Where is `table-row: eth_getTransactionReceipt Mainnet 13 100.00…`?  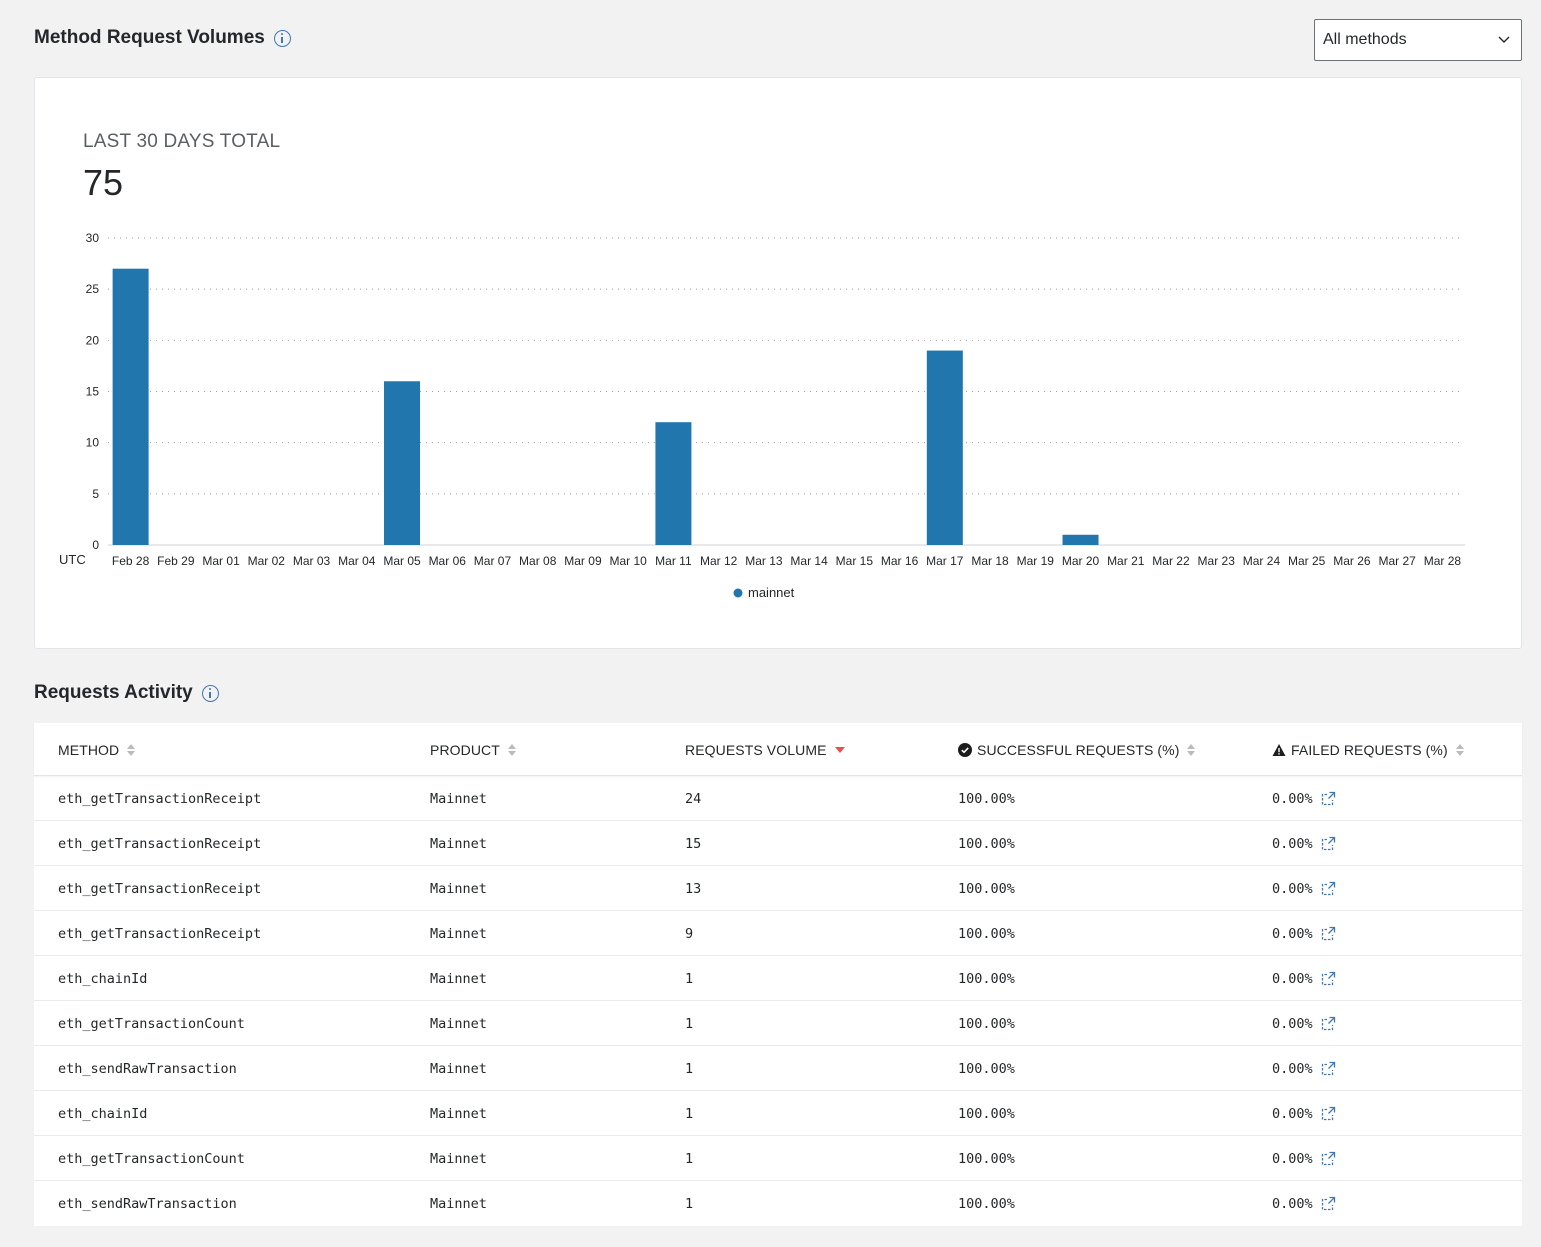 table-row: eth_getTransactionReceipt Mainnet 13 100.00… is located at coordinates (778, 888).